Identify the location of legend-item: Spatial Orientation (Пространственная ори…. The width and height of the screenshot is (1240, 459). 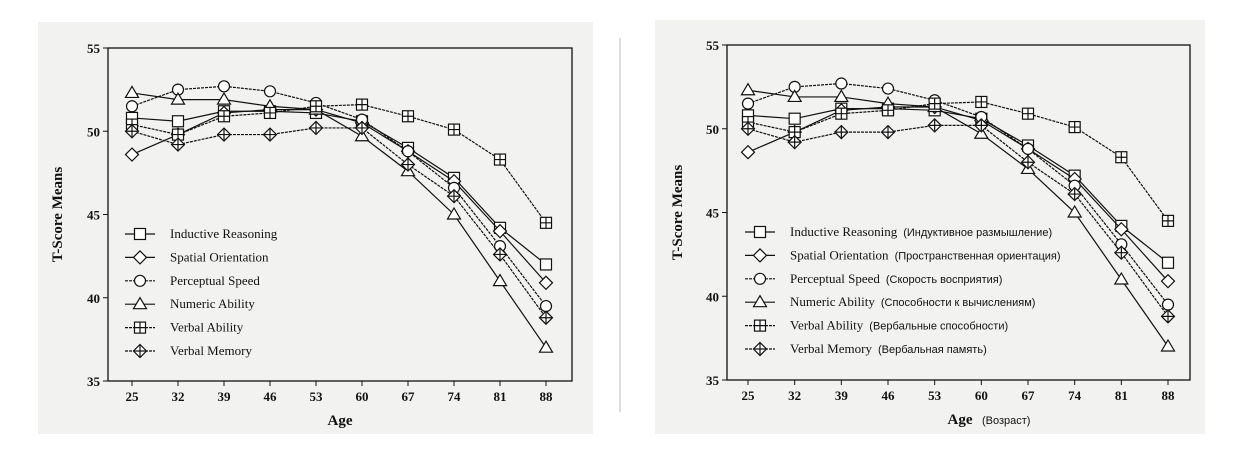
(903, 255).